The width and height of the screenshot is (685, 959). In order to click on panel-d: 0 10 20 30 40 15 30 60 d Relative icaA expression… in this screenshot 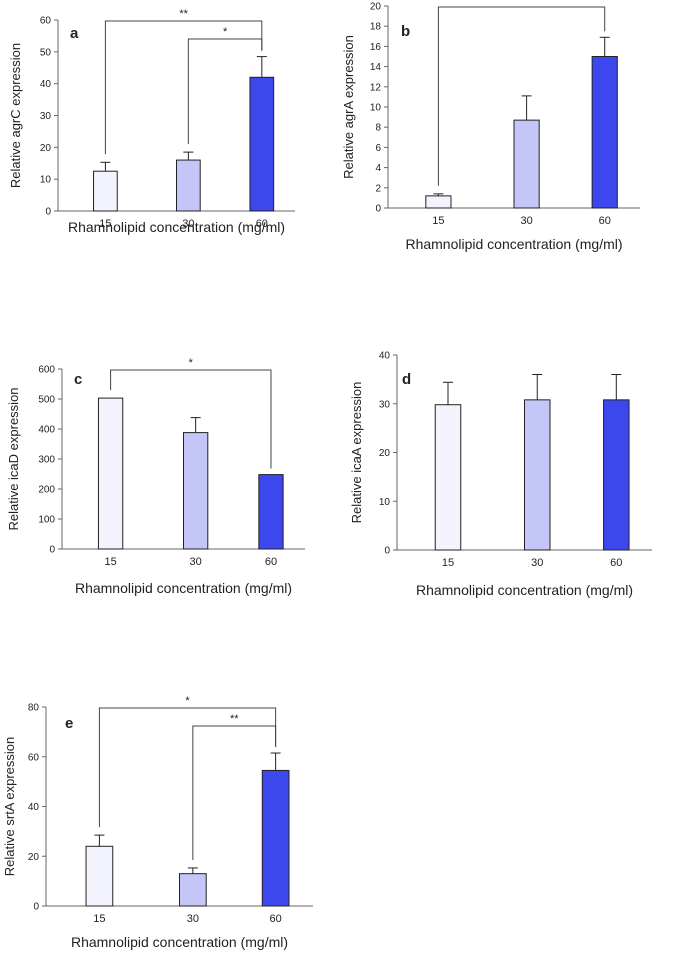, I will do `click(500, 474)`.